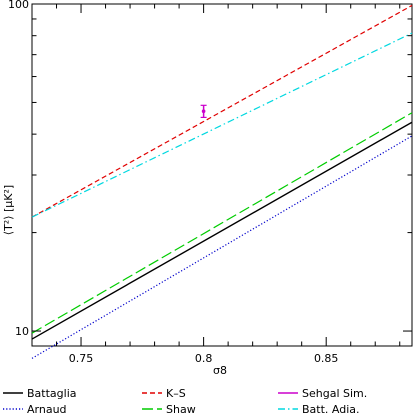  Describe the element at coordinates (52, 393) in the screenshot. I see `legend-label: Battaglia` at that location.